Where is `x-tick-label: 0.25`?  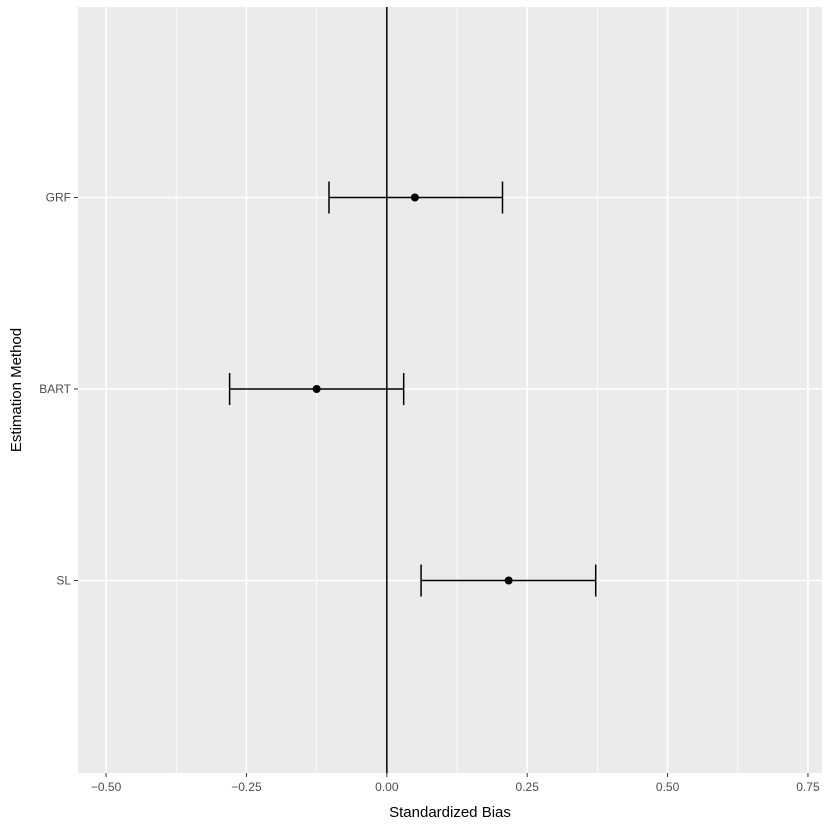 x-tick-label: 0.25 is located at coordinates (528, 787).